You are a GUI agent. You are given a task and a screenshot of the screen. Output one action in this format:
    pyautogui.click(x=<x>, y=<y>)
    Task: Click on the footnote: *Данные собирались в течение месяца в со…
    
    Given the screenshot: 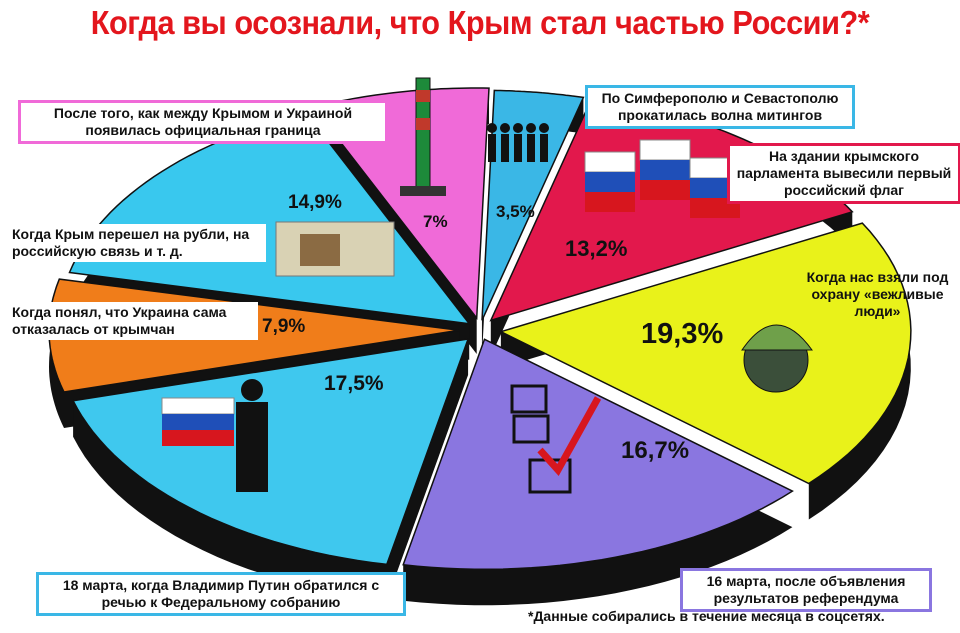 What is the action you would take?
    pyautogui.click(x=706, y=616)
    